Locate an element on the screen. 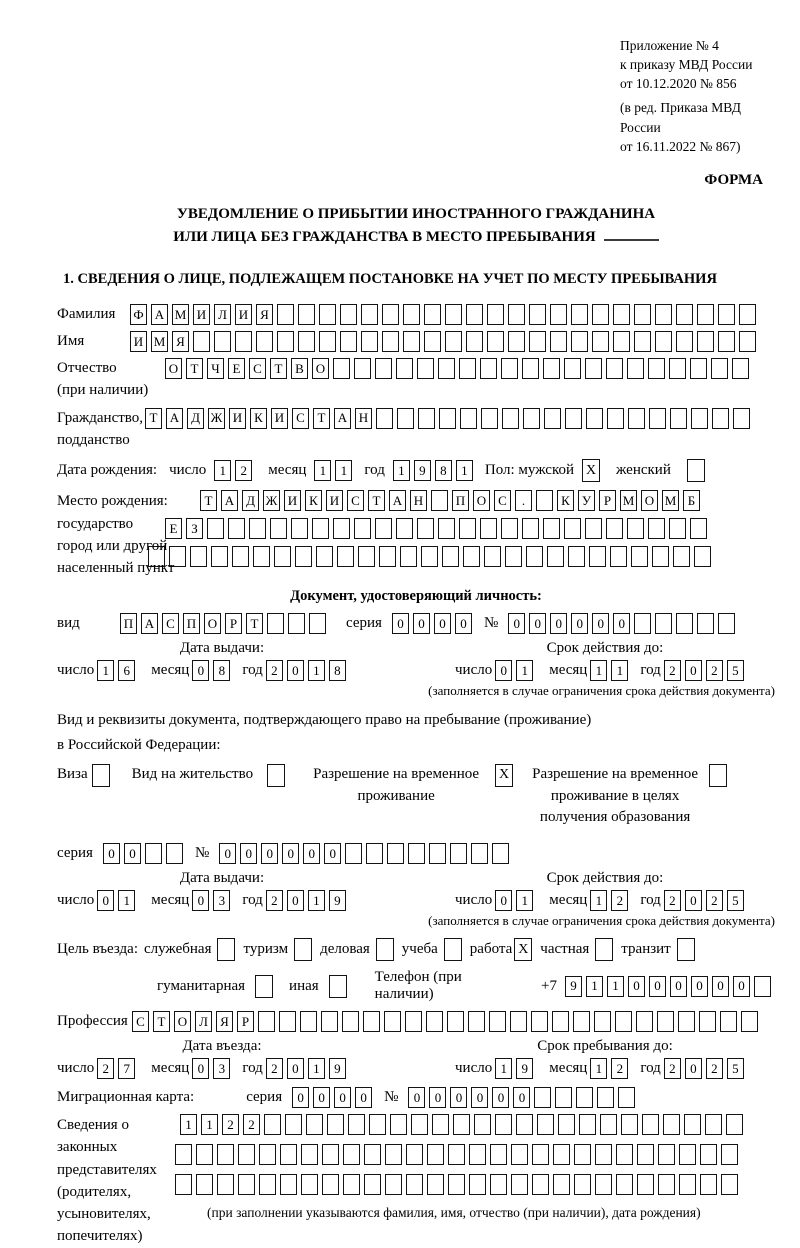  form-cell: Б is located at coordinates (691, 501).